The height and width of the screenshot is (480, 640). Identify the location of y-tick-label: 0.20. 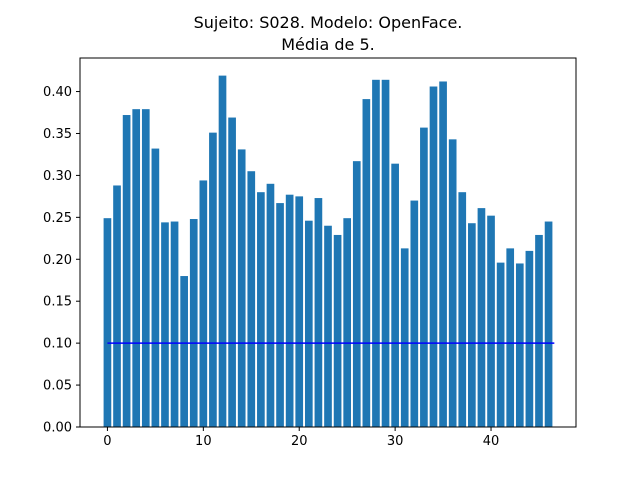
(57, 260).